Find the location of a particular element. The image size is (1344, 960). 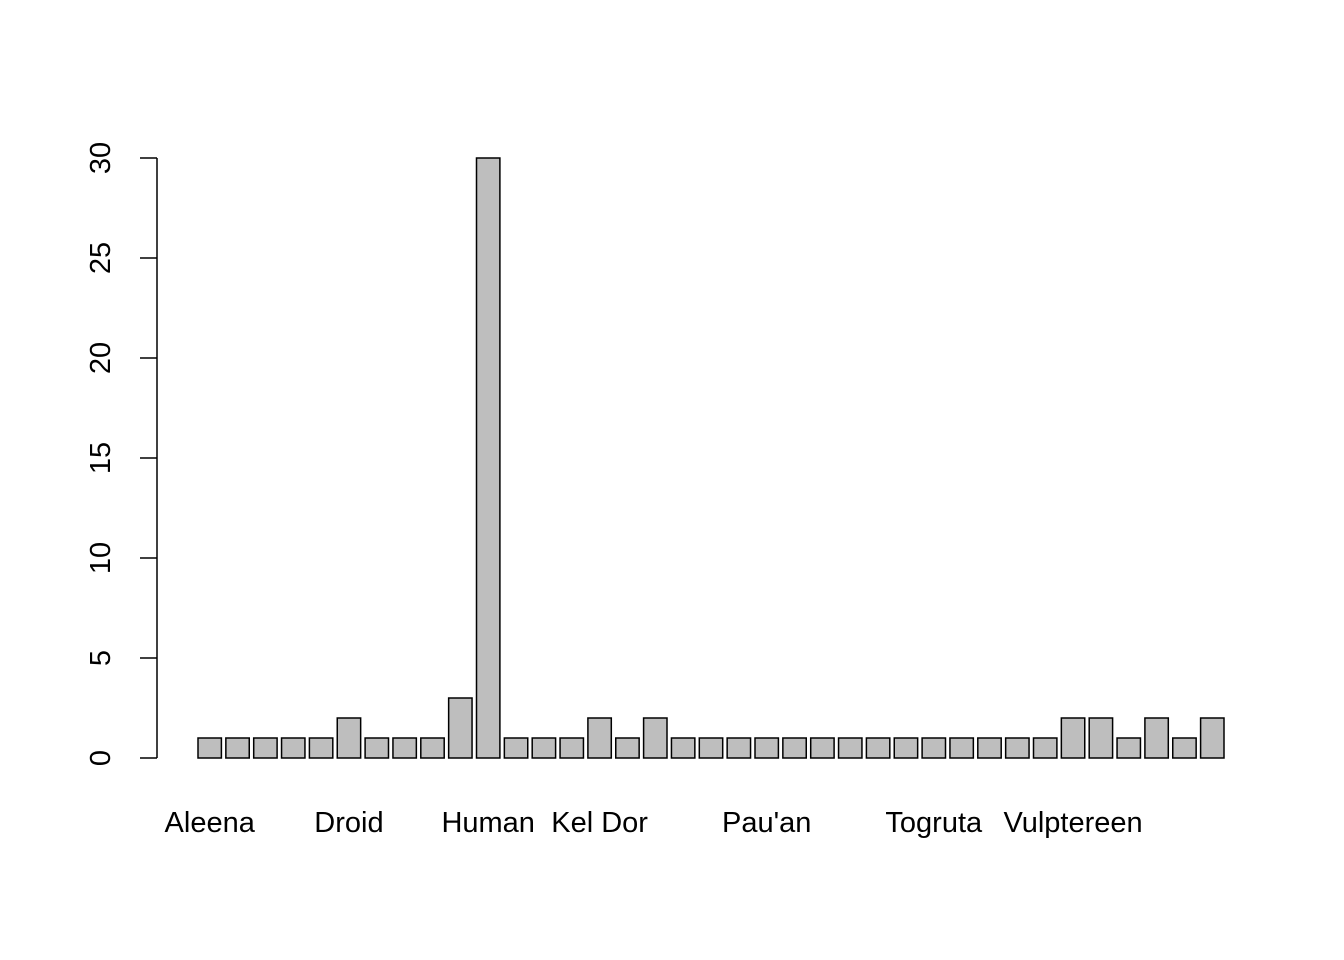

x-tick-label: Pau'an is located at coordinates (766, 823).